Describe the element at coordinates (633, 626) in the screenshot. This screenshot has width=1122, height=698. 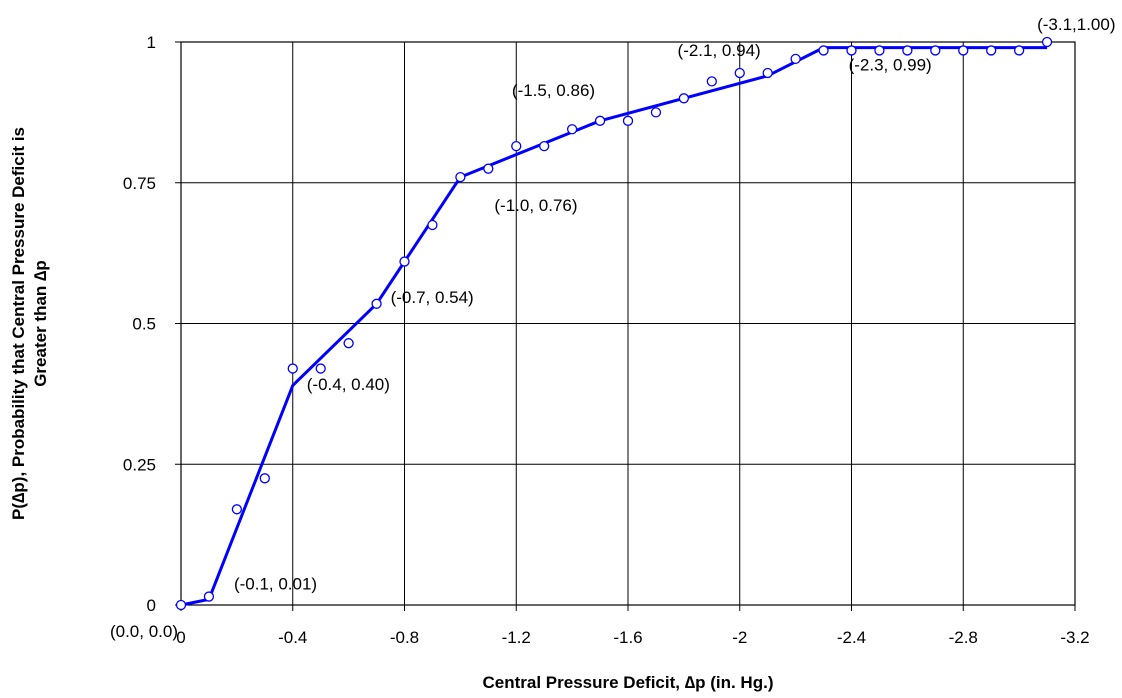
I see `x-axis-ticks: 0 -0.4 -0.8 -1.2 -1.6 -2 -2.4 -2.8 -3.2` at that location.